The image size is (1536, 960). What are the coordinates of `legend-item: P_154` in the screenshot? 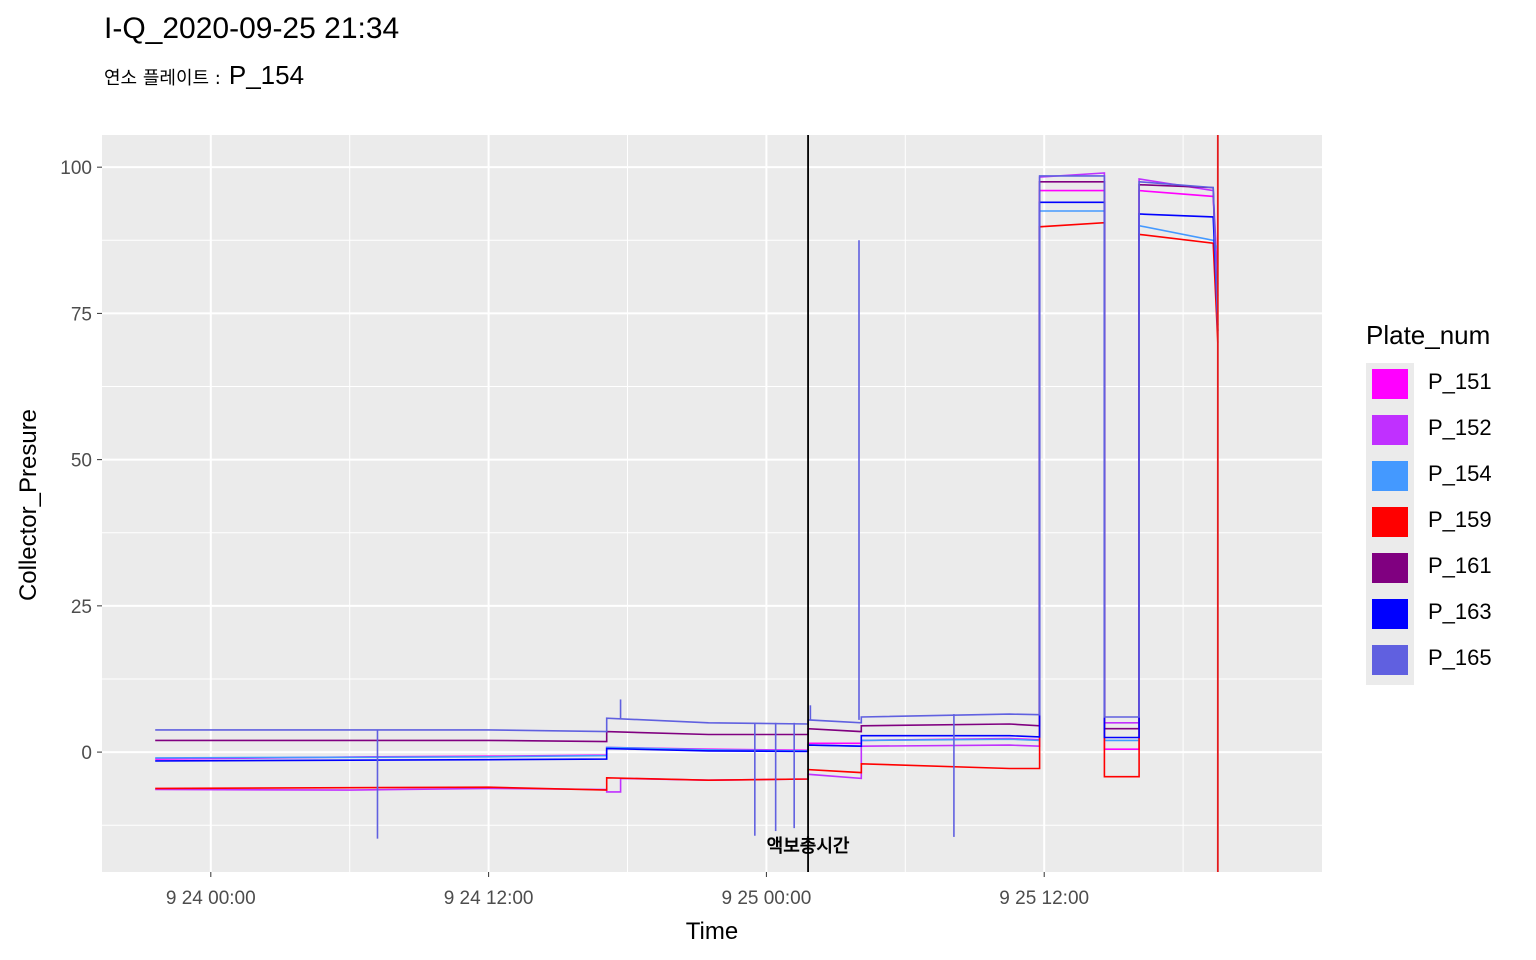 It's located at (1429, 478).